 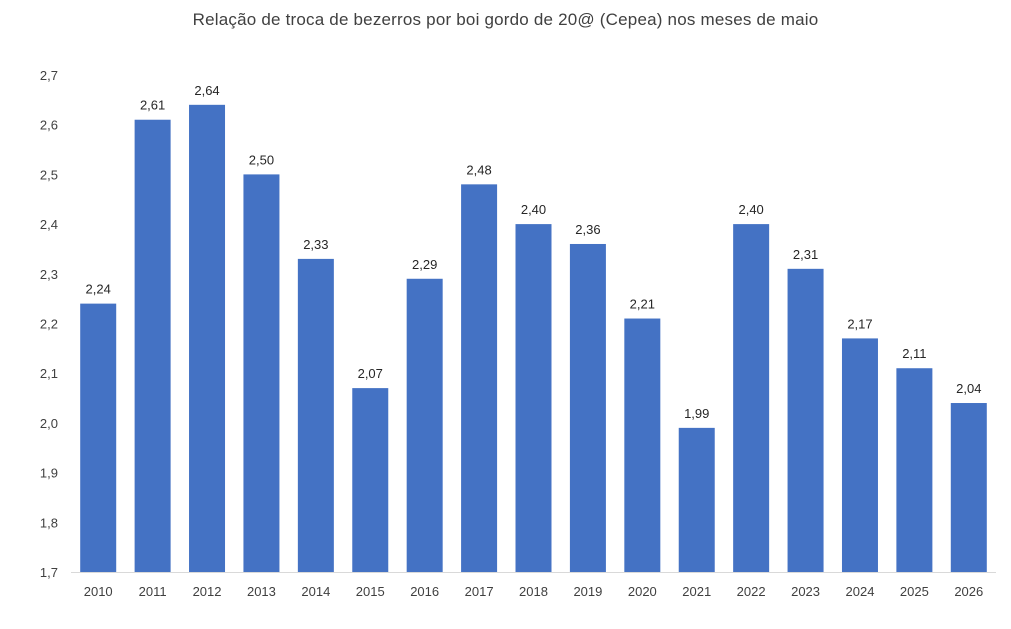 What do you see at coordinates (751, 398) in the screenshot?
I see `bar-2022` at bounding box center [751, 398].